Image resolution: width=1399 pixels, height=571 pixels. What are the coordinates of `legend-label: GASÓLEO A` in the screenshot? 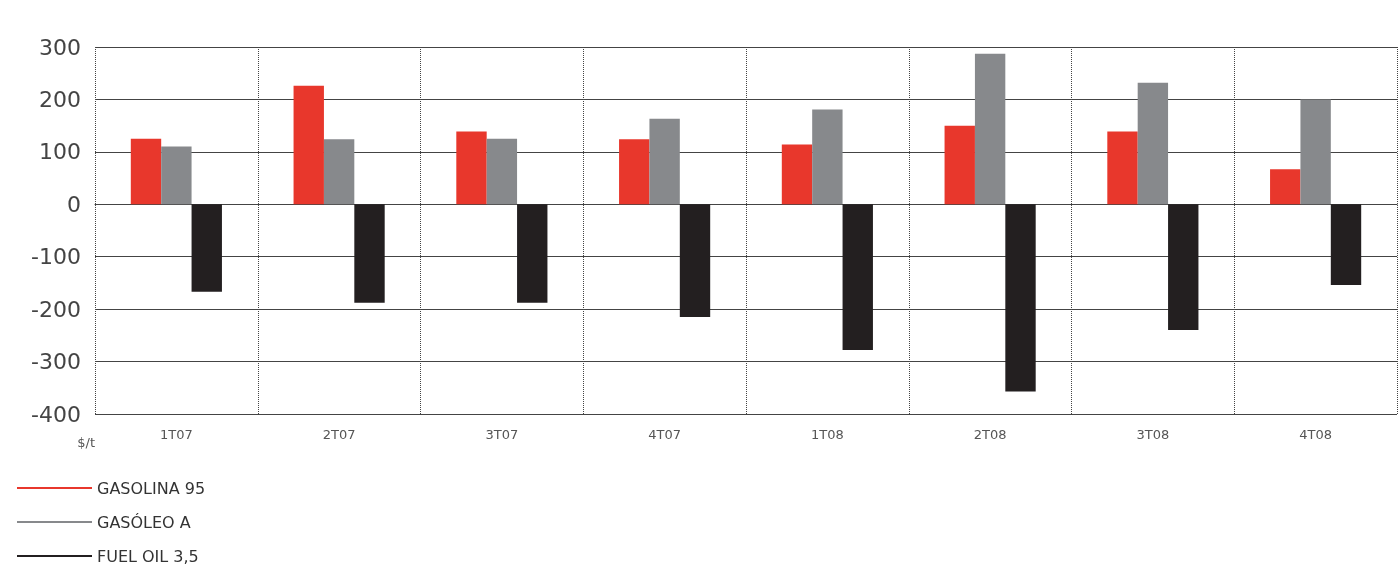 It's located at (144, 522).